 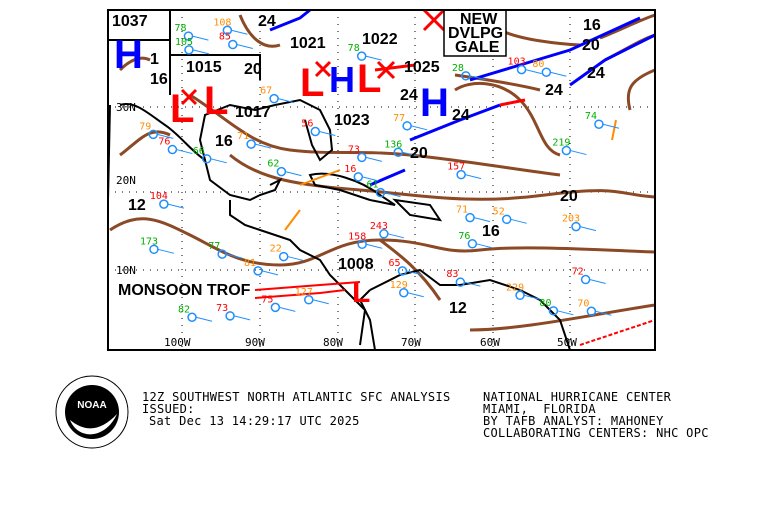 I want to click on isobar-label: 1, so click(x=154, y=59).